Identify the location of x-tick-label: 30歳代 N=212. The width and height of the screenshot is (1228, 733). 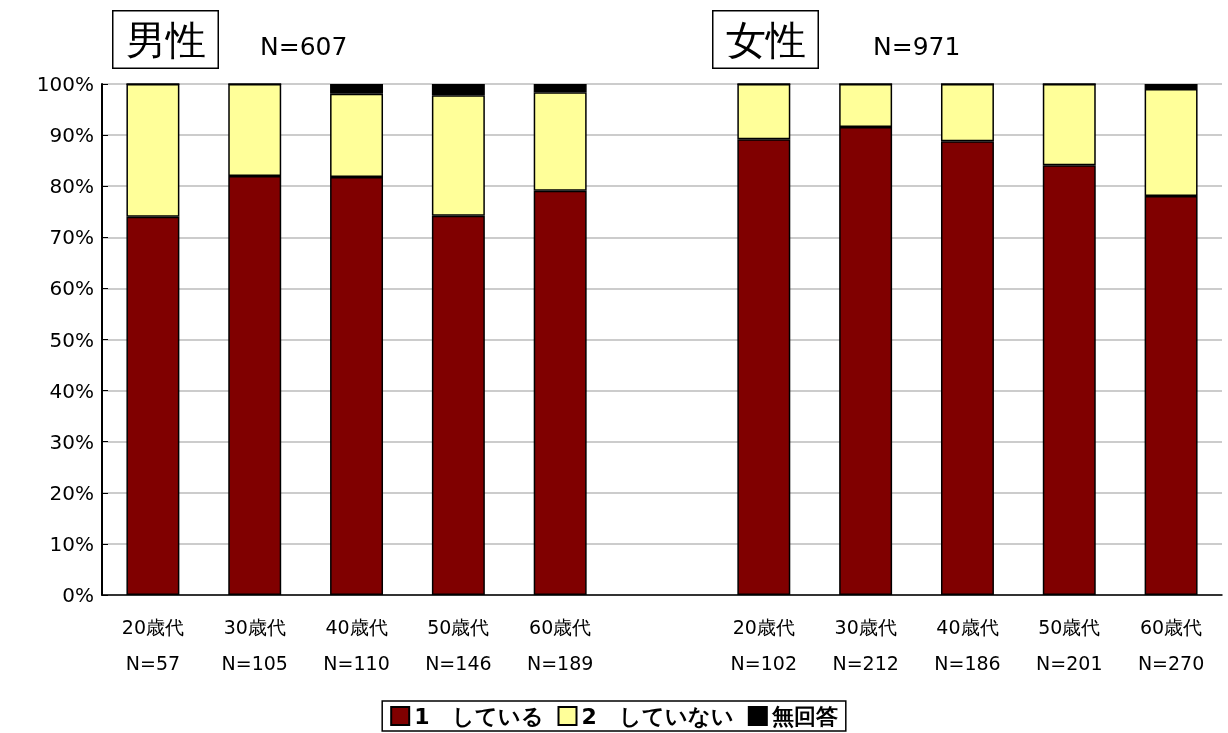
(865, 645).